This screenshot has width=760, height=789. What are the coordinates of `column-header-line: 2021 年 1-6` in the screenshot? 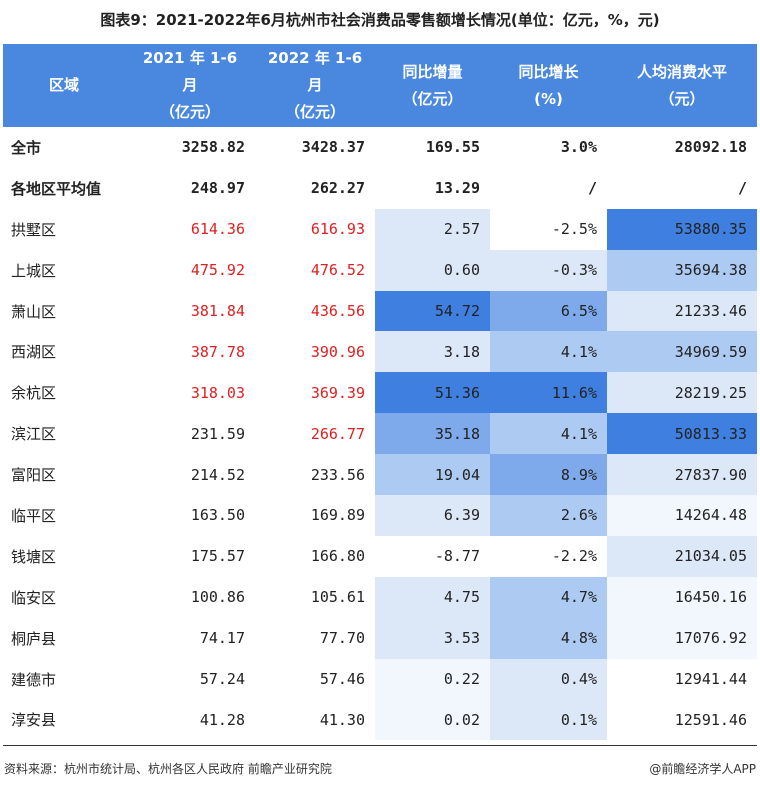 It's located at (190, 58).